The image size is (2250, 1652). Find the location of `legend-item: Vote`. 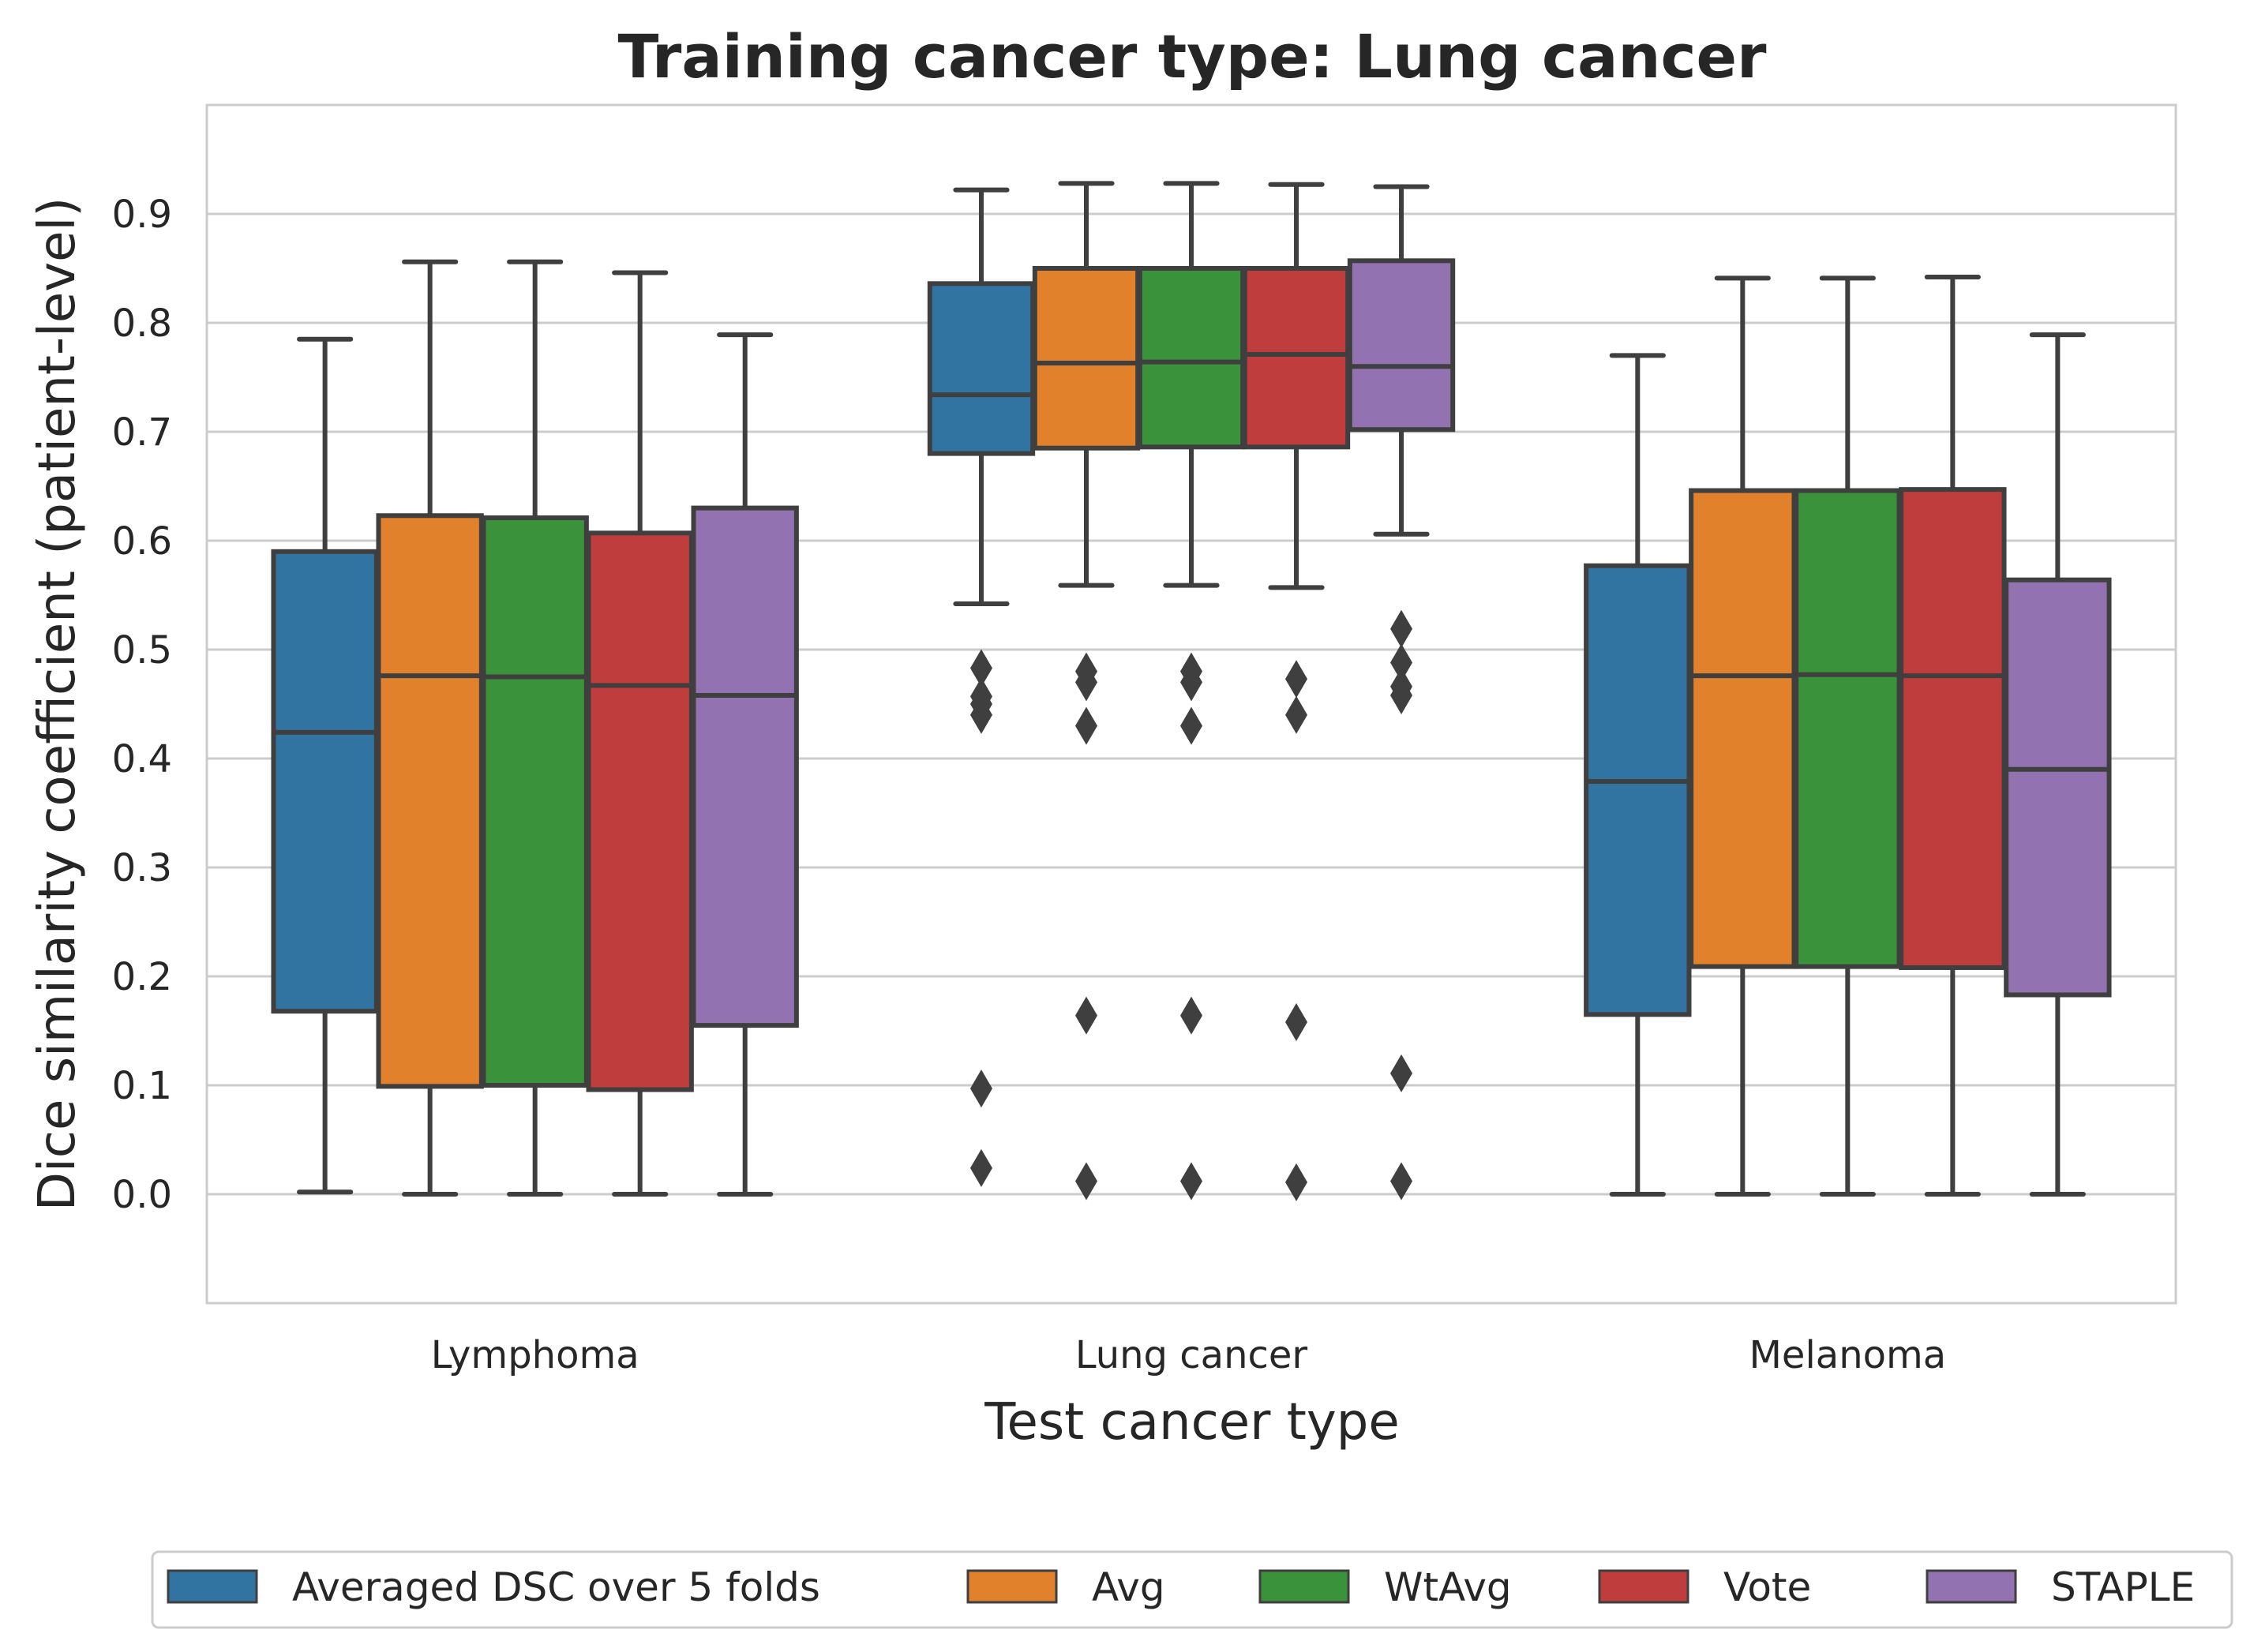

legend-item: Vote is located at coordinates (1704, 1587).